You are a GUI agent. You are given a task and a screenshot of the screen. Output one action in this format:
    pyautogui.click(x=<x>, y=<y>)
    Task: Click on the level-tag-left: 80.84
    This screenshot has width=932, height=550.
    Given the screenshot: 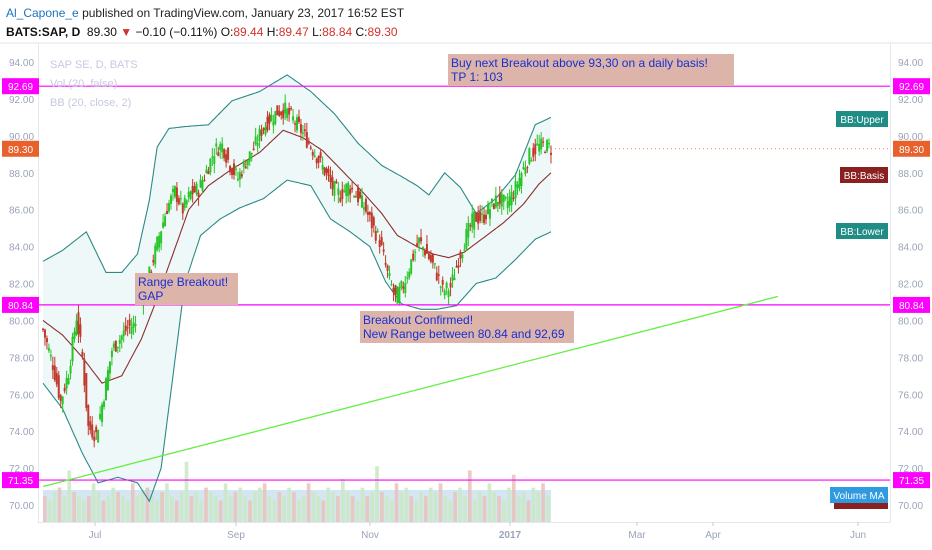 What is the action you would take?
    pyautogui.click(x=20, y=306)
    